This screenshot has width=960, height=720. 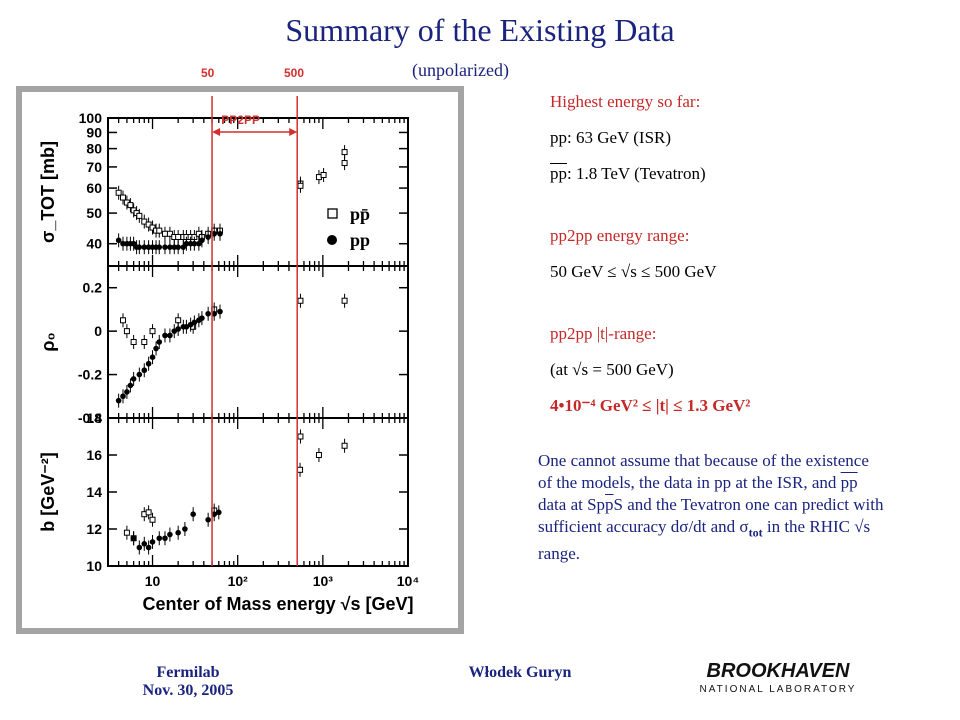 I want to click on footer-date: Nov. 30, 2005, so click(x=188, y=690).